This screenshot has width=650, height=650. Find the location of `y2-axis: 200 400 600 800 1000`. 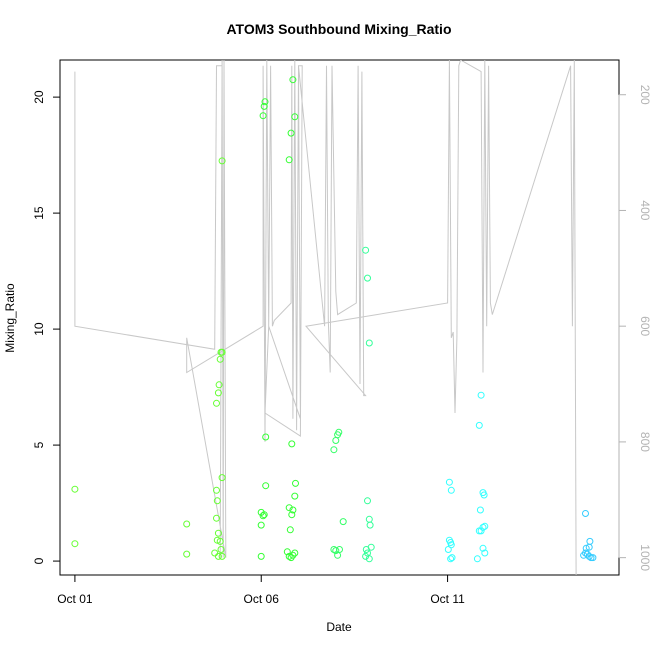

y2-axis: 200 400 600 800 1000 is located at coordinates (634, 328).